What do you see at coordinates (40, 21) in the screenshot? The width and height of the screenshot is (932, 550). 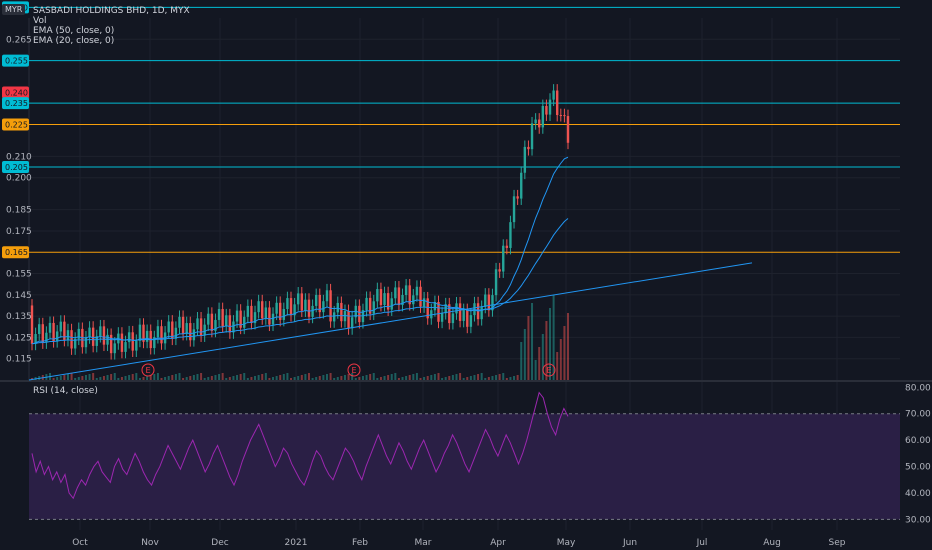 I see `vol-indicator-label: Vol` at bounding box center [40, 21].